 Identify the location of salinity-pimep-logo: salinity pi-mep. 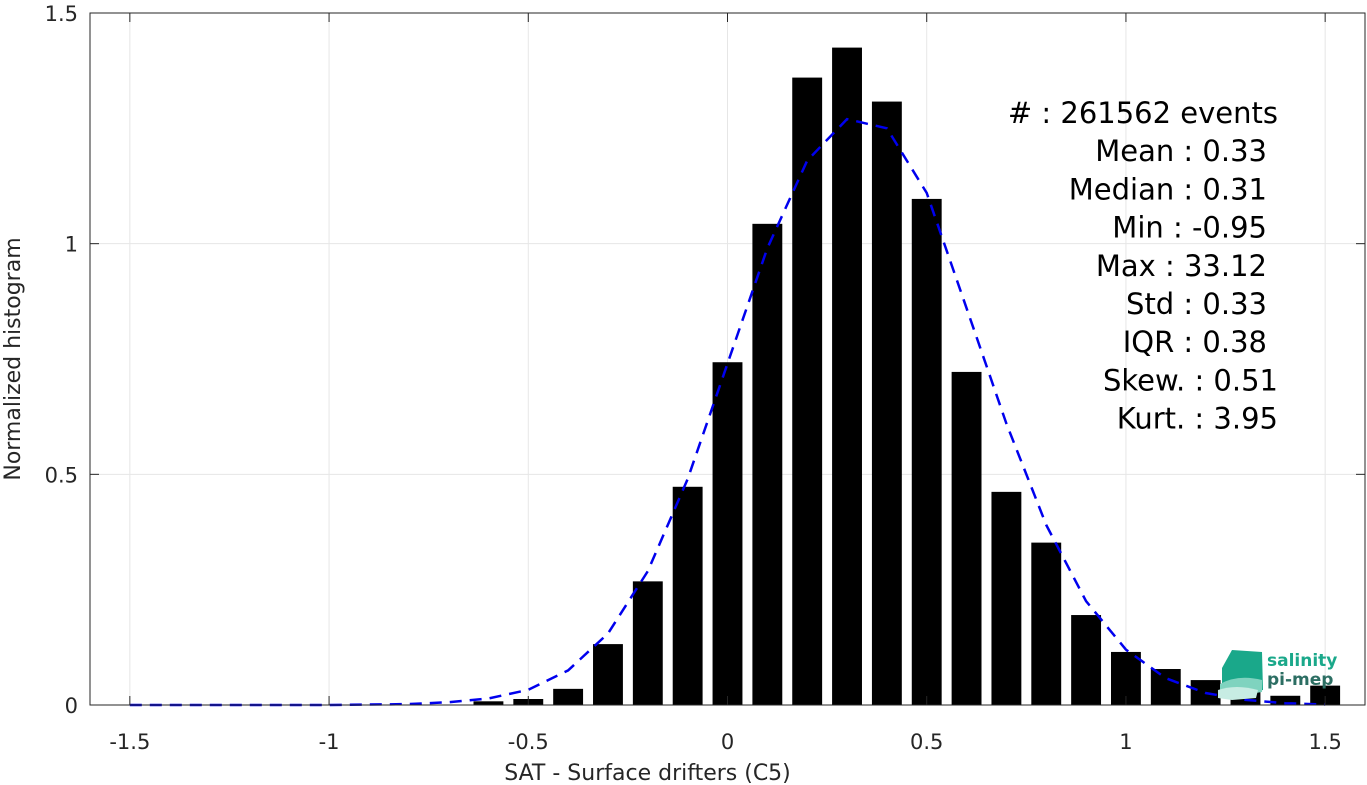
(1277, 675).